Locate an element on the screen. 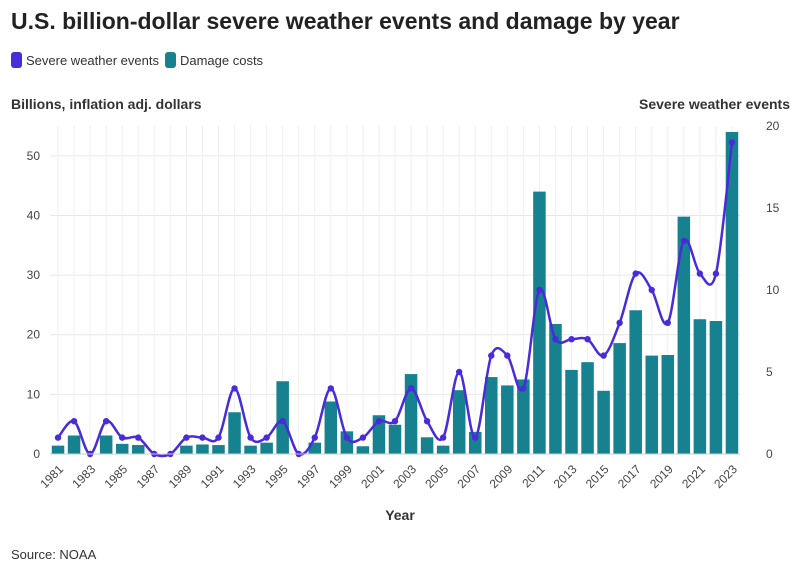 The image size is (800, 575). x-tick-label: 2021 is located at coordinates (693, 476).